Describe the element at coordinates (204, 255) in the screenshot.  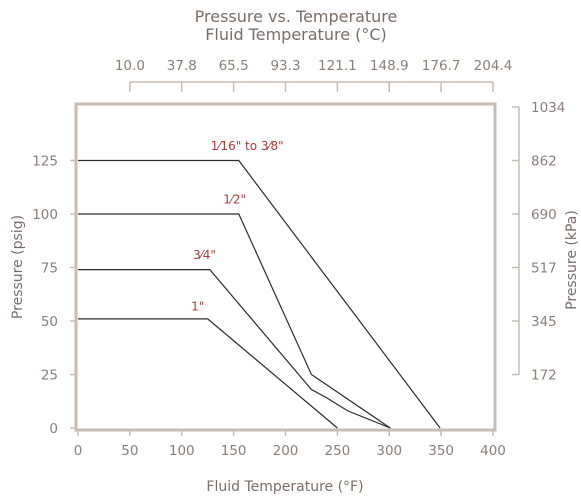
I see `curve-label: 3⁄4"` at that location.